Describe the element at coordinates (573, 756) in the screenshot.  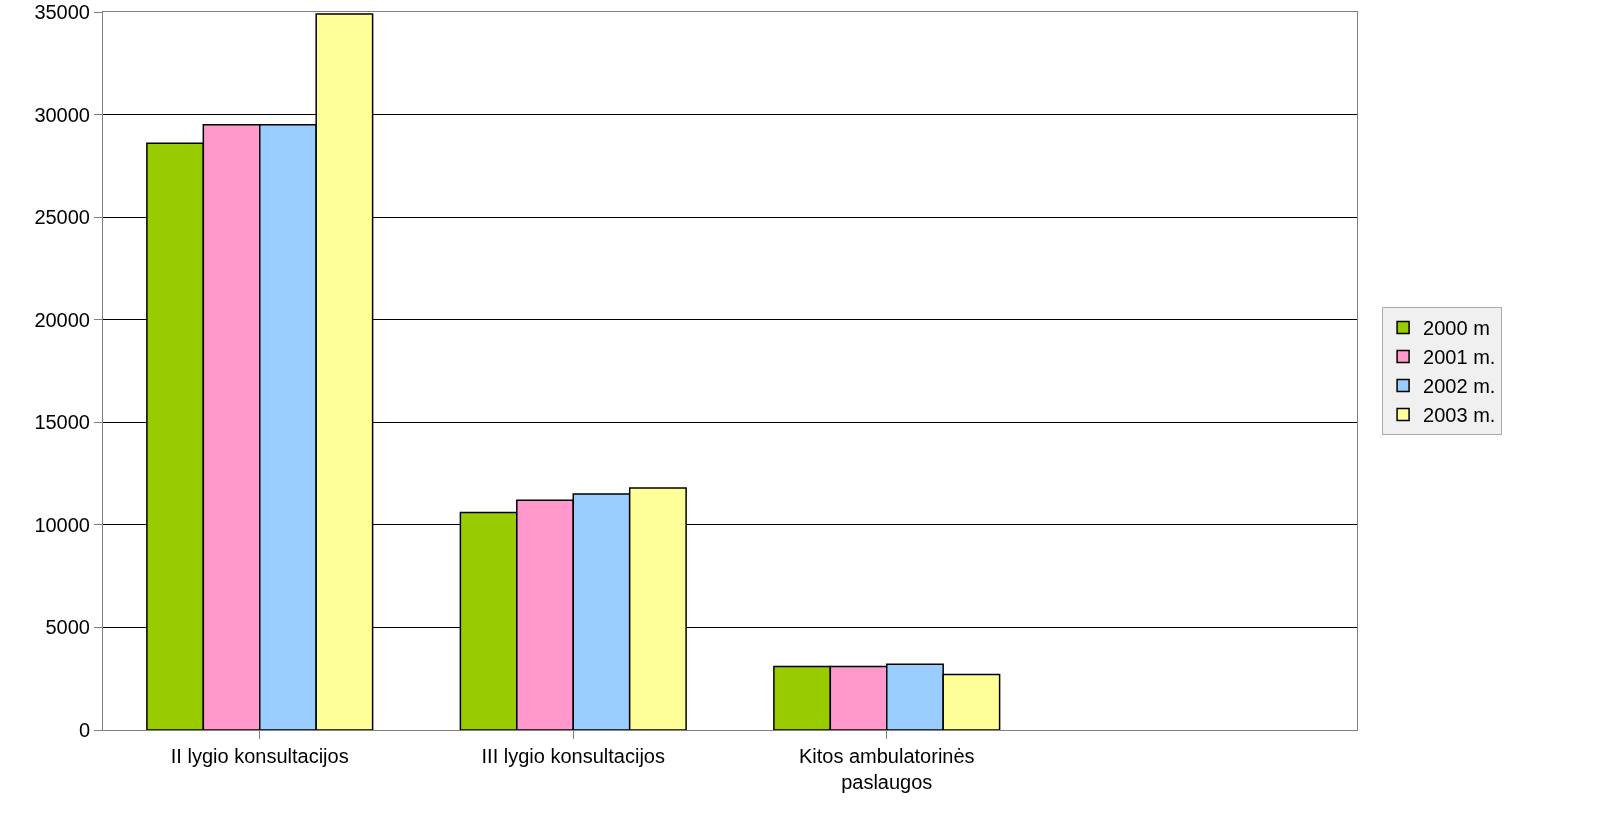
I see `x-tick-label: III lygio konsultacijos` at that location.